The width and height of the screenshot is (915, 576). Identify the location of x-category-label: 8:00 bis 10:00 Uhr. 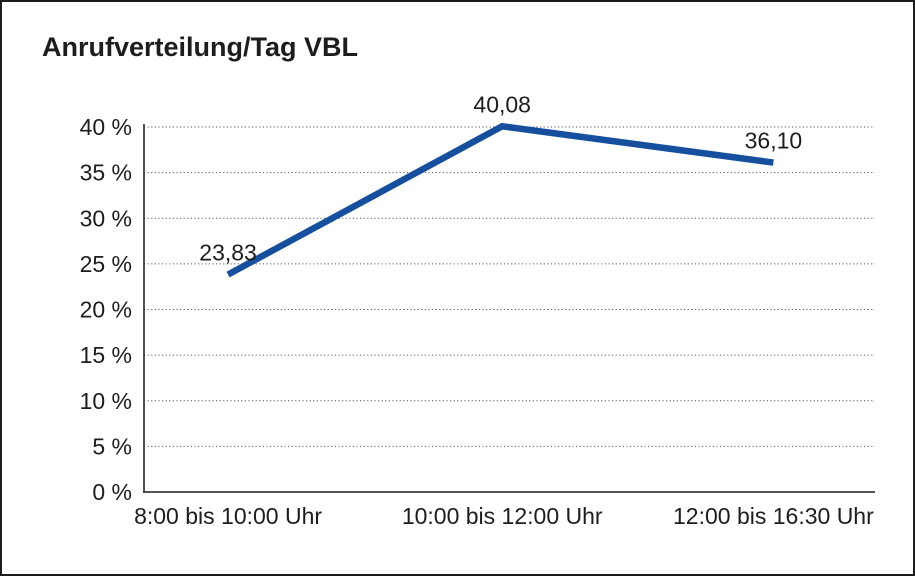
(228, 516).